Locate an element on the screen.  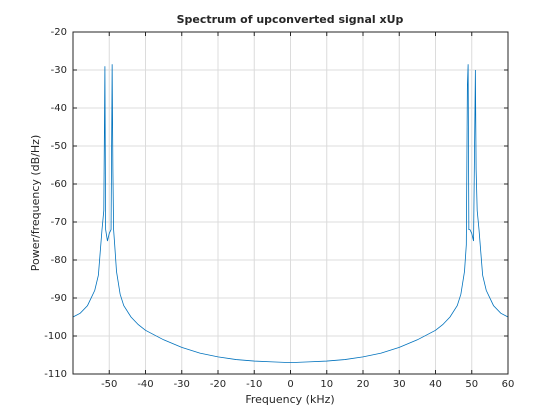
x-tick-label: 30 is located at coordinates (399, 384).